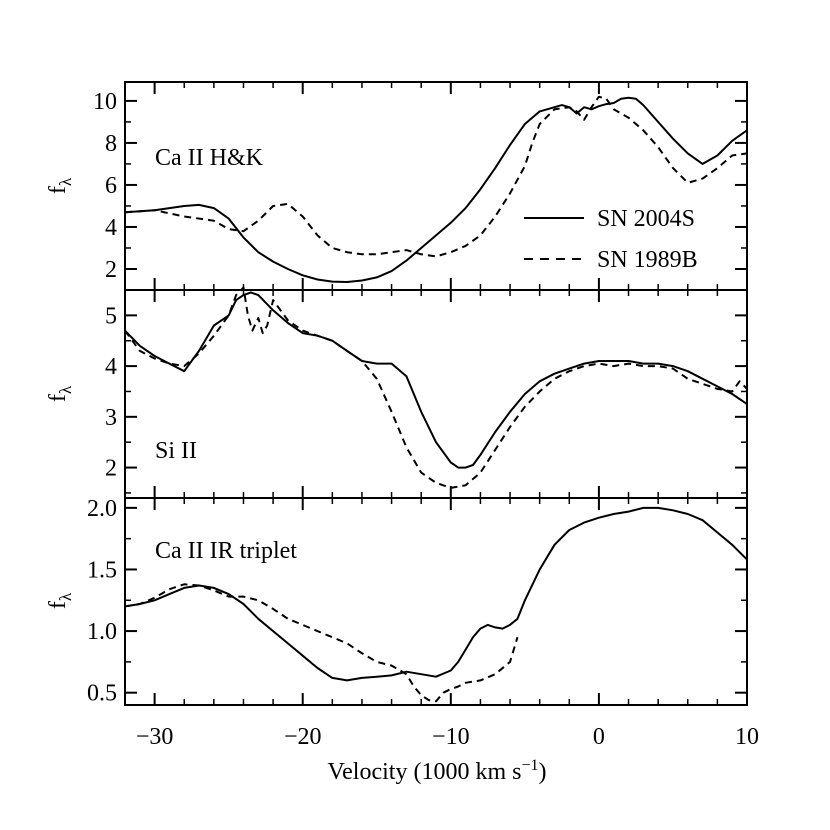  I want to click on y-tick-label: 1.5, so click(102, 570).